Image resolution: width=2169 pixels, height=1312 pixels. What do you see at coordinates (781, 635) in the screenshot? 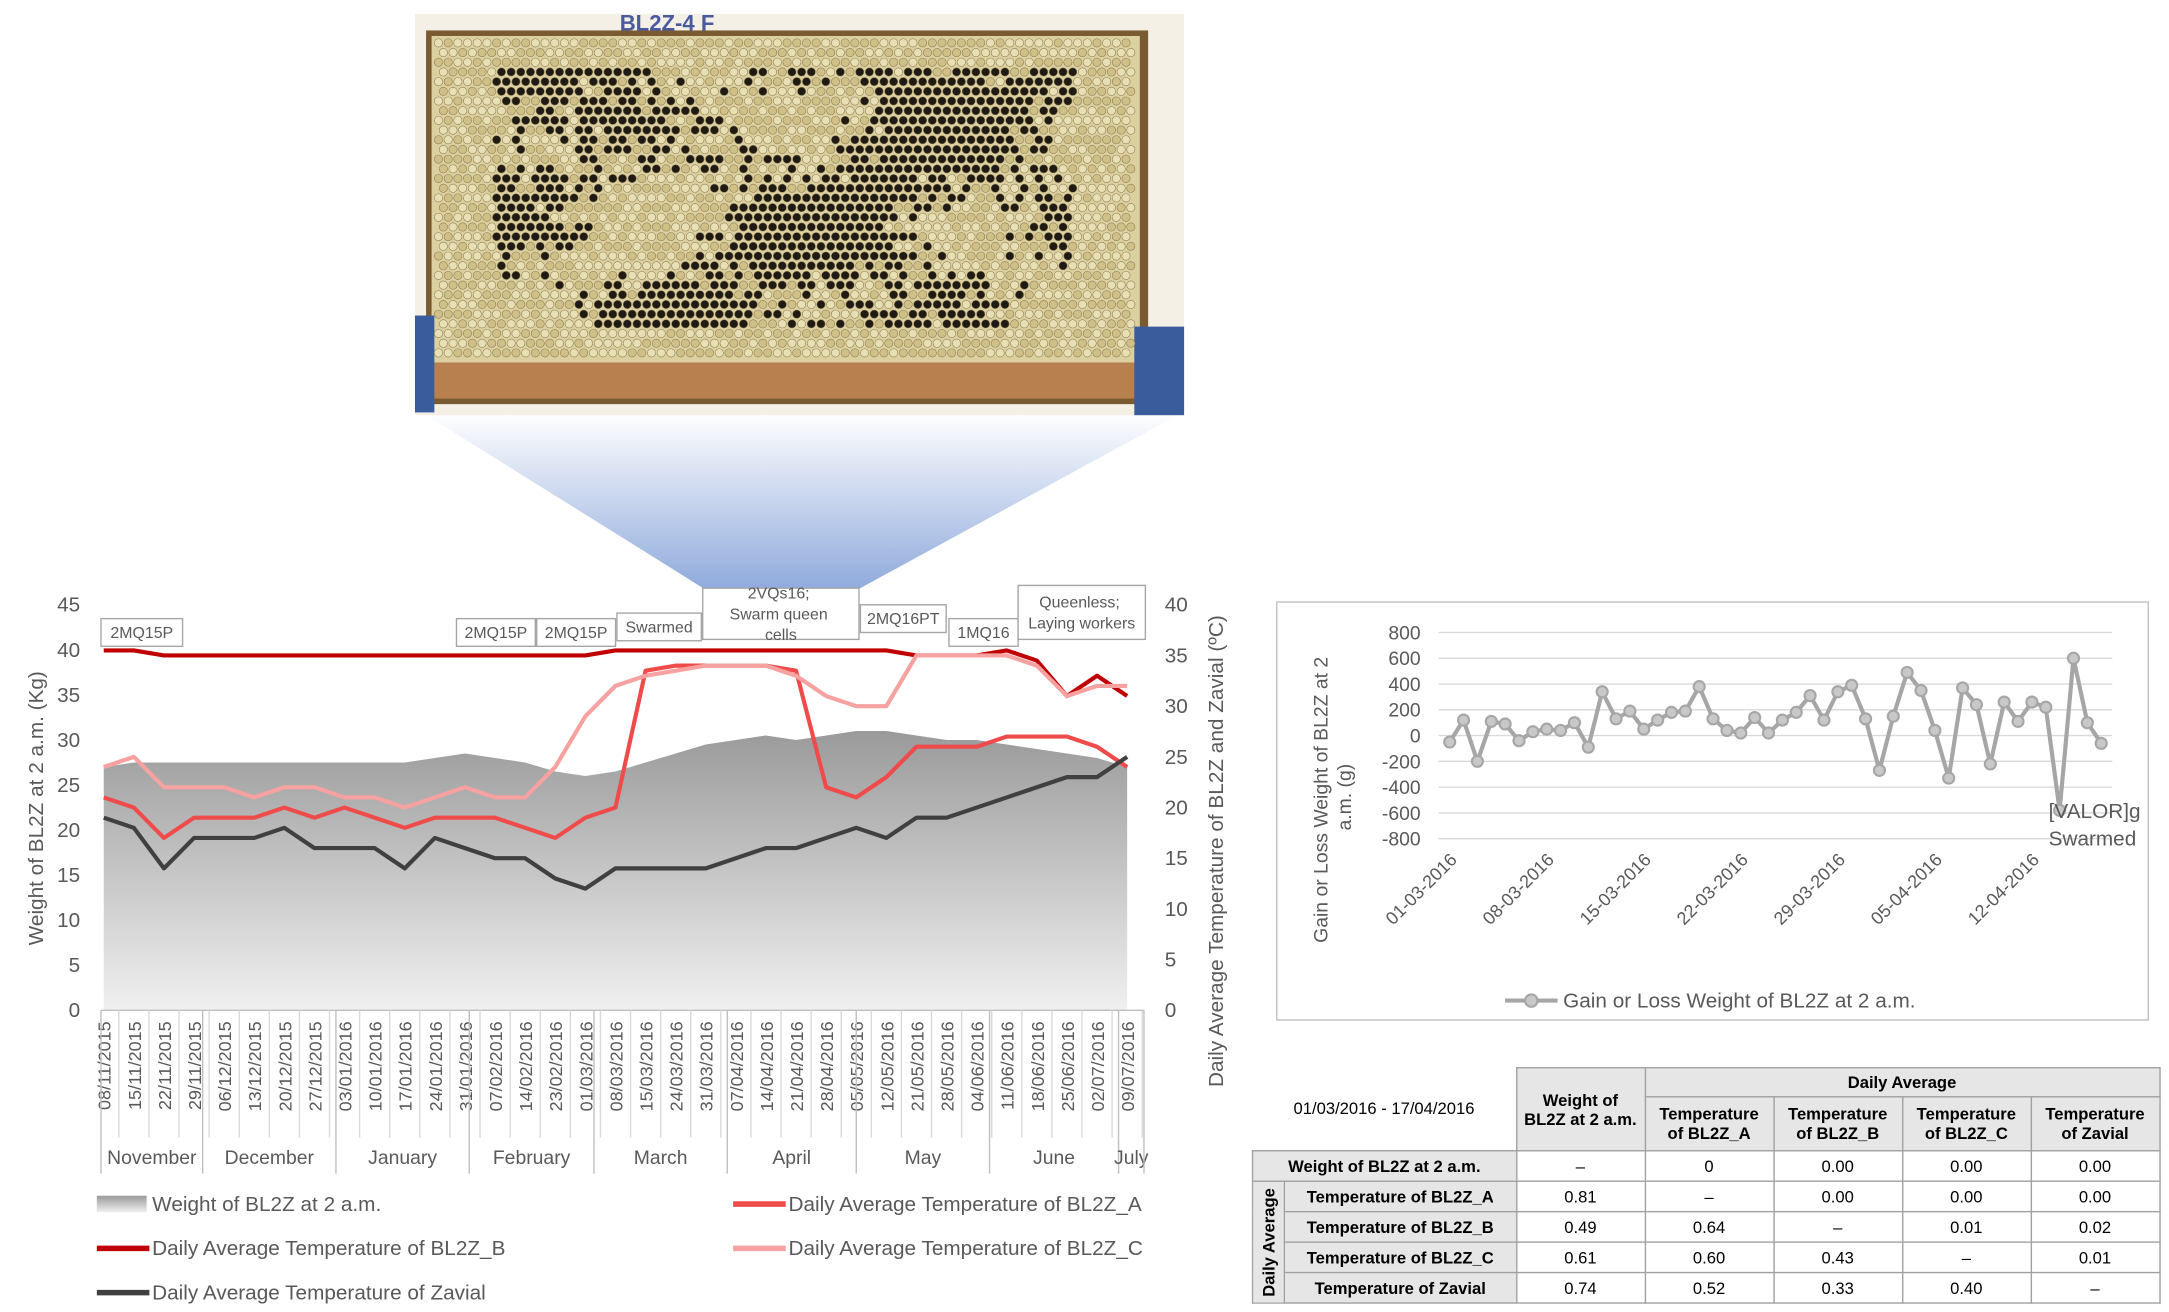
I see `text-line: cells` at bounding box center [781, 635].